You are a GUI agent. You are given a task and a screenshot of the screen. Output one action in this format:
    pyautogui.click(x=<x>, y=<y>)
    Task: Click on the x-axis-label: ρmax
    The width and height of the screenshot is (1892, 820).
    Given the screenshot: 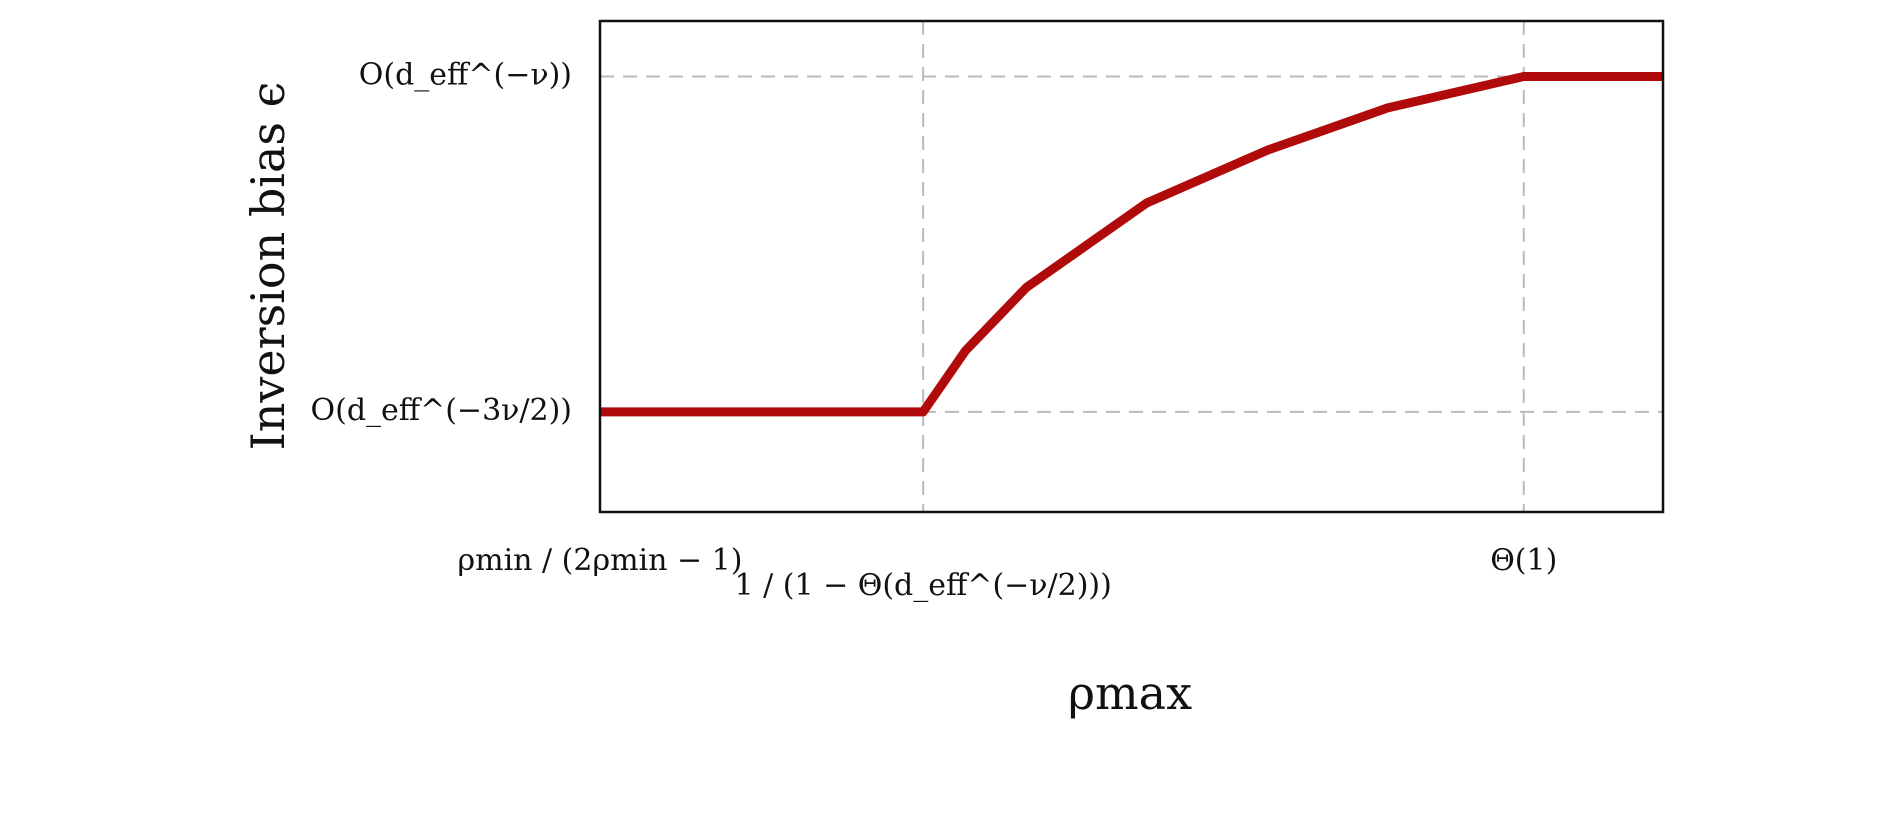 What is the action you would take?
    pyautogui.click(x=1130, y=693)
    